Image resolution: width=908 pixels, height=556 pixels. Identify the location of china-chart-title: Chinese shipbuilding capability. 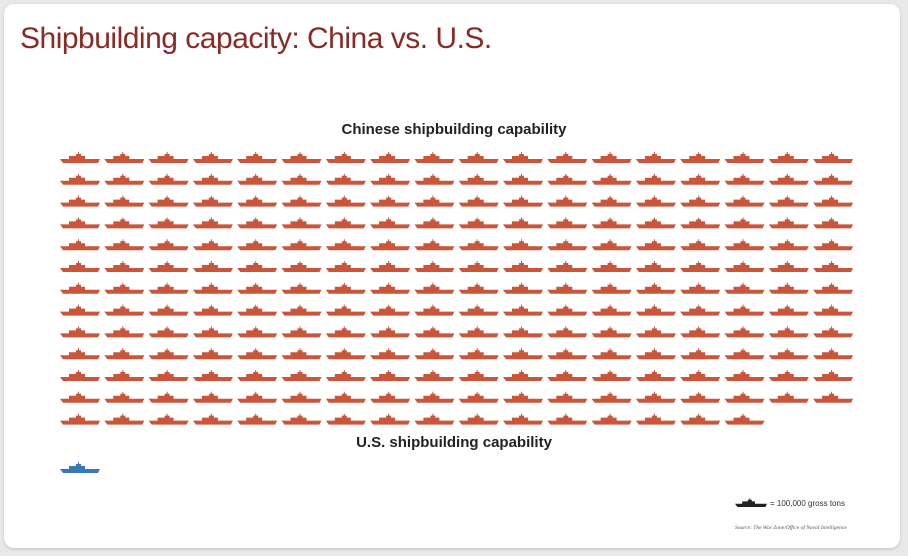
(454, 129).